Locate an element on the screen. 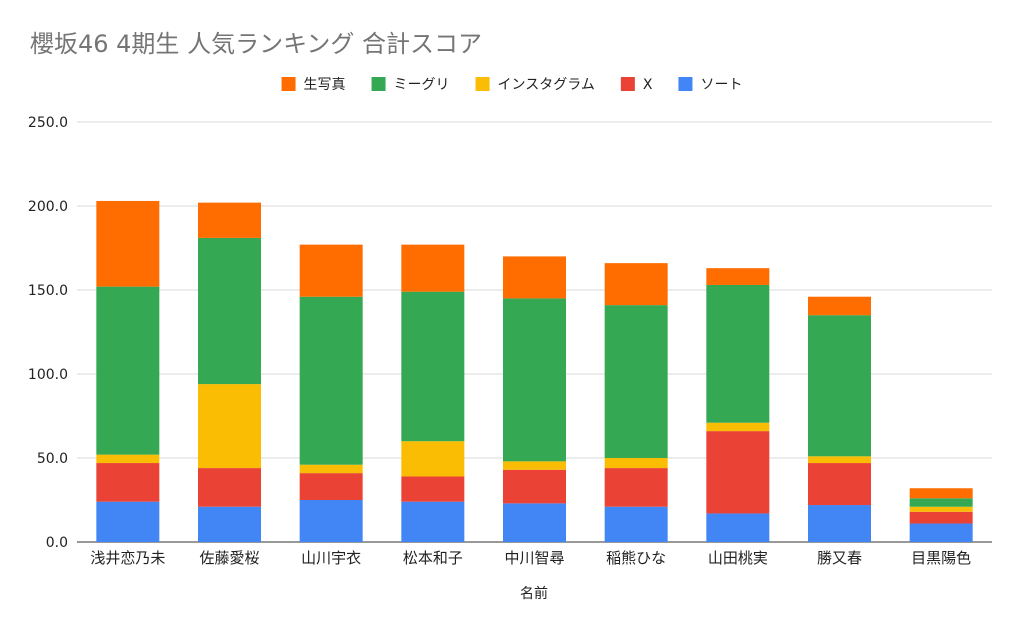 This screenshot has height=634, width=1024. y-tick-label: 200.0 is located at coordinates (48, 207).